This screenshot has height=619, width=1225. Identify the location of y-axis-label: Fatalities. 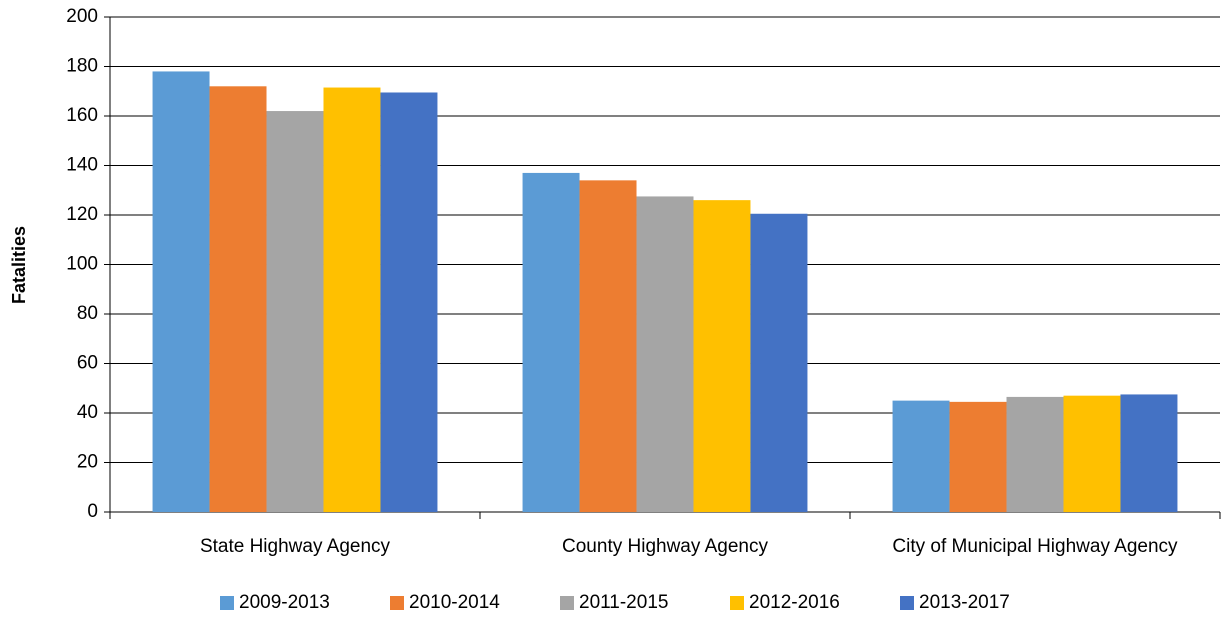
(19, 265).